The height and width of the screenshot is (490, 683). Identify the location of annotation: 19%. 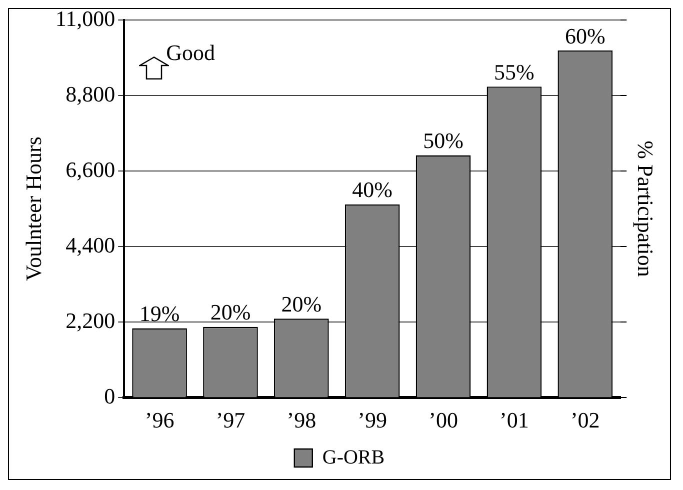
(159, 313).